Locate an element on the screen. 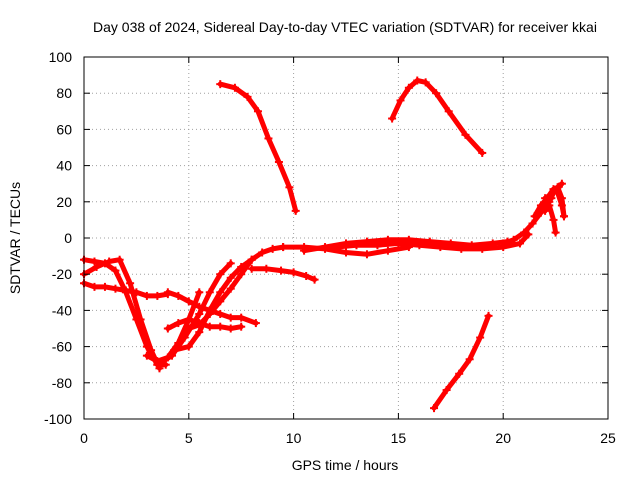  x-axis-label: GPS time / hours is located at coordinates (345, 465).